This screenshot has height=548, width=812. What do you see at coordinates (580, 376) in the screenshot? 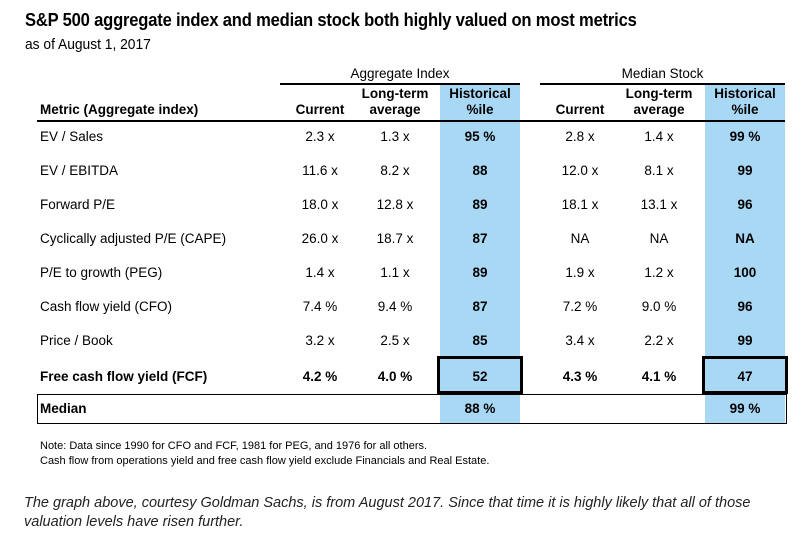
I see `med-current: 4.3 %` at bounding box center [580, 376].